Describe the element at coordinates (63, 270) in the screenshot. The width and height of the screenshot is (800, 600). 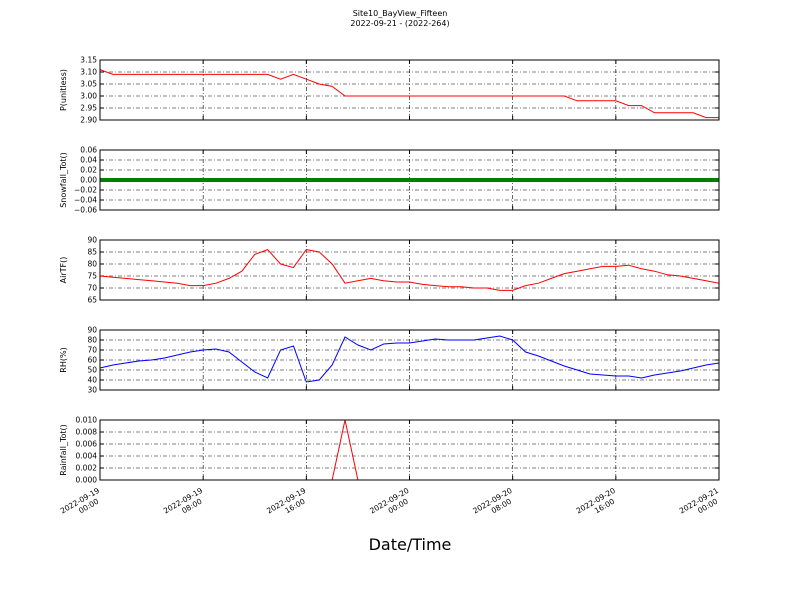
I see `y-axis-label: AirTF()` at that location.